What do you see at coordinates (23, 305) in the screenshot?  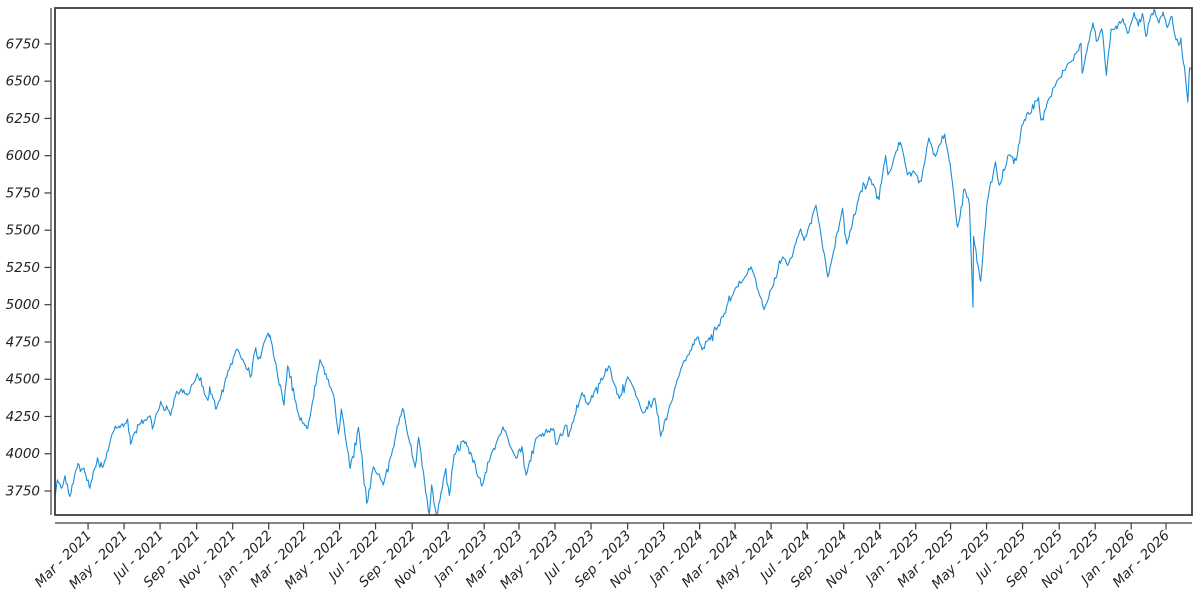 I see `y-tick-label: 5000` at bounding box center [23, 305].